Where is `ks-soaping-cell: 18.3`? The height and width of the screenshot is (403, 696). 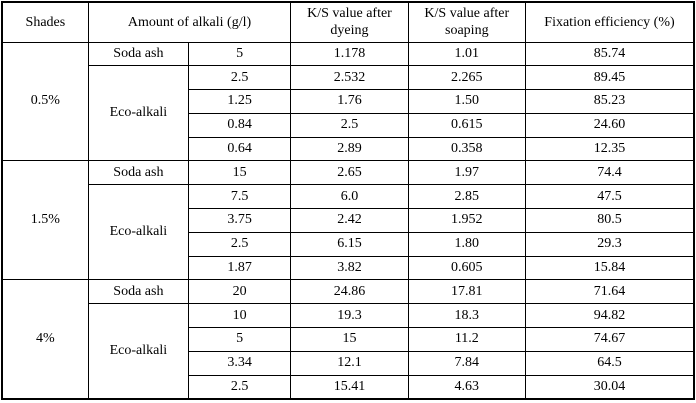 ks-soaping-cell: 18.3 is located at coordinates (466, 316).